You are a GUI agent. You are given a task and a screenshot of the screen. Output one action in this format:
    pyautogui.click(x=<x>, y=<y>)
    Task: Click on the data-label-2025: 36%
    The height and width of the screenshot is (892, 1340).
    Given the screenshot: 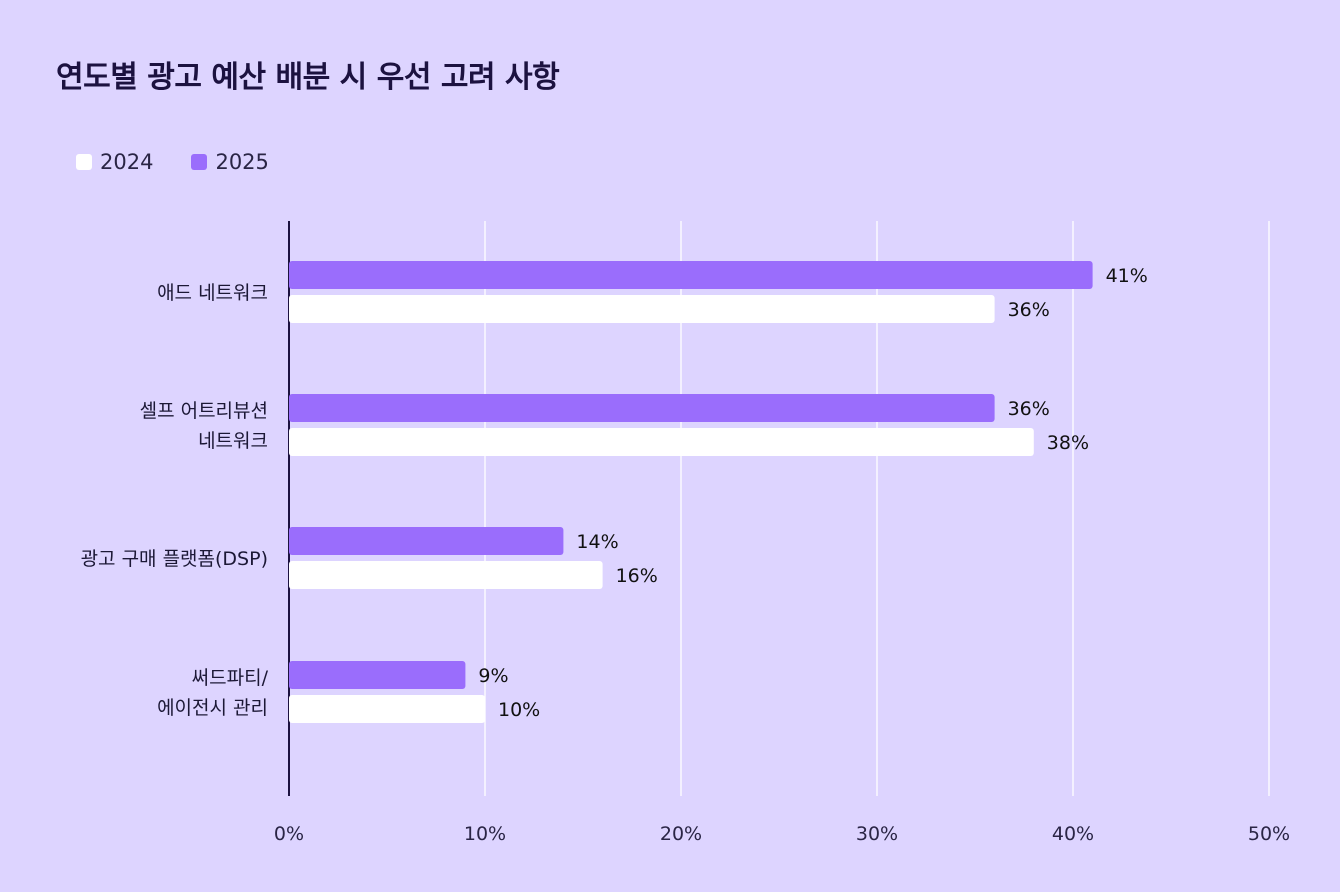 What is the action you would take?
    pyautogui.click(x=1029, y=409)
    